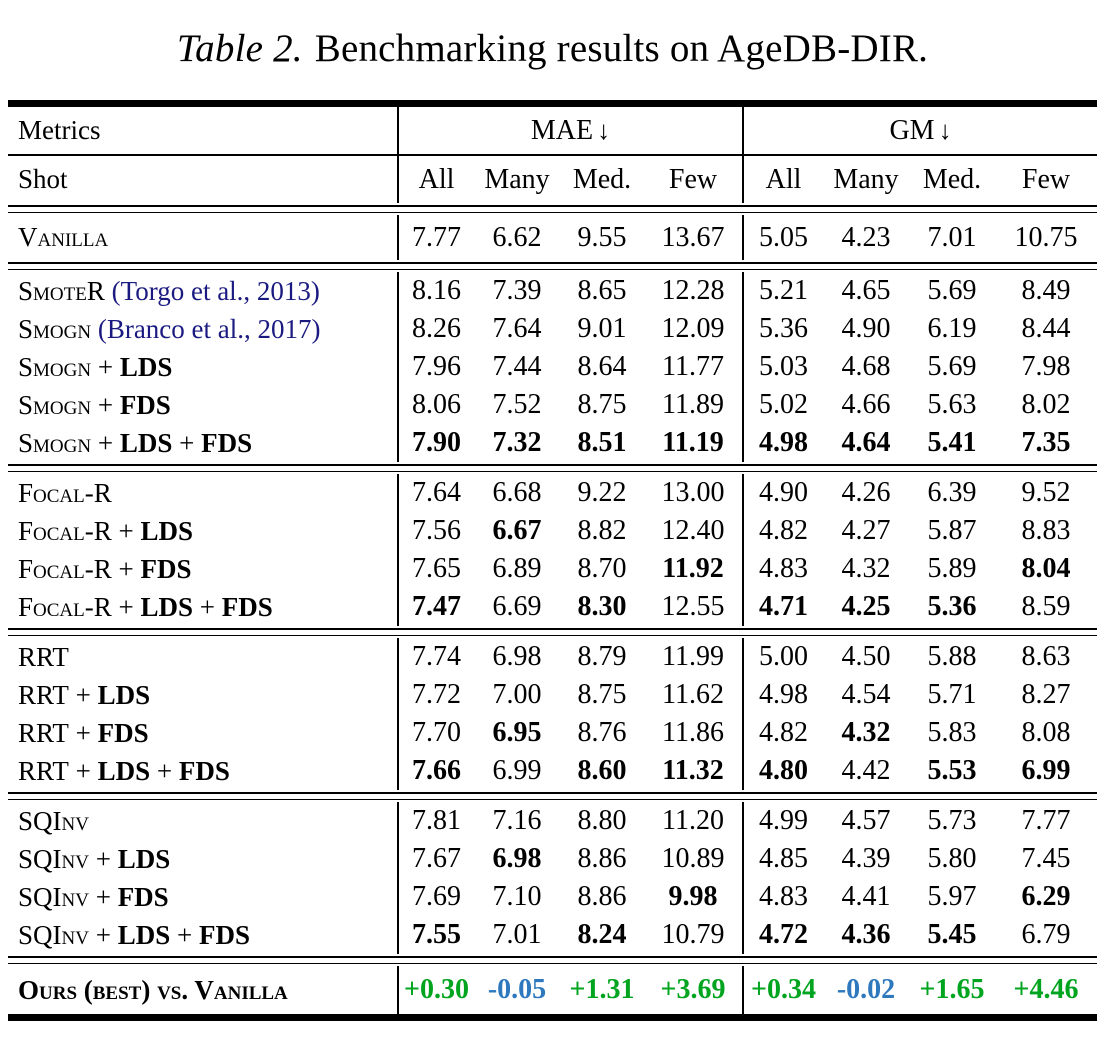  I want to click on metric-value: 5.41, so click(952, 442).